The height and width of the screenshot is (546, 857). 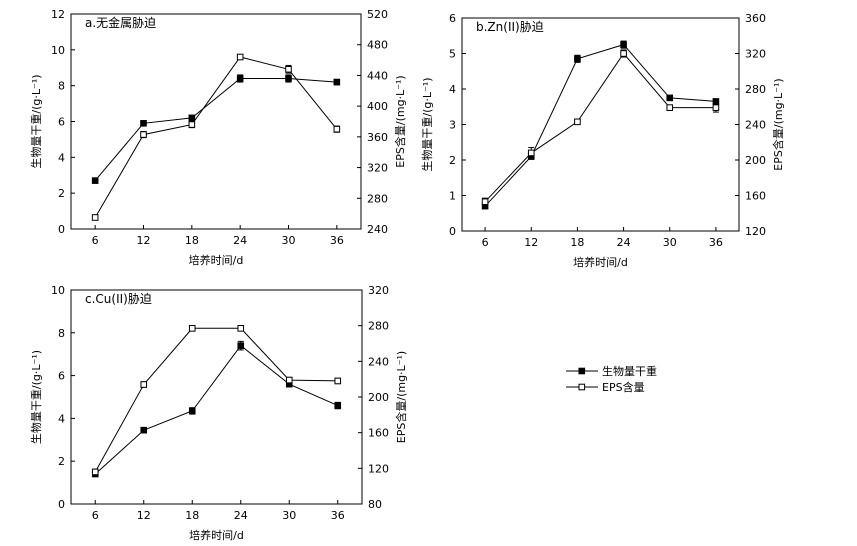 I want to click on right-tick-label: 80, so click(x=375, y=504).